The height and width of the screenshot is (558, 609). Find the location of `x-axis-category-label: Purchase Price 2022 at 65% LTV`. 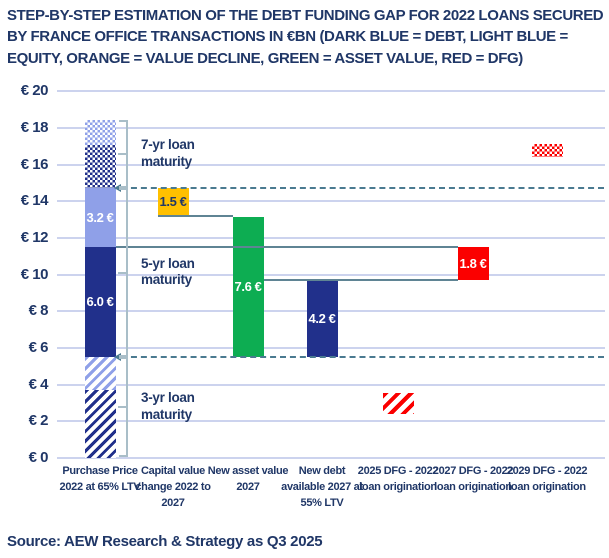

x-axis-category-label: Purchase Price 2022 at 65% LTV is located at coordinates (100, 479).